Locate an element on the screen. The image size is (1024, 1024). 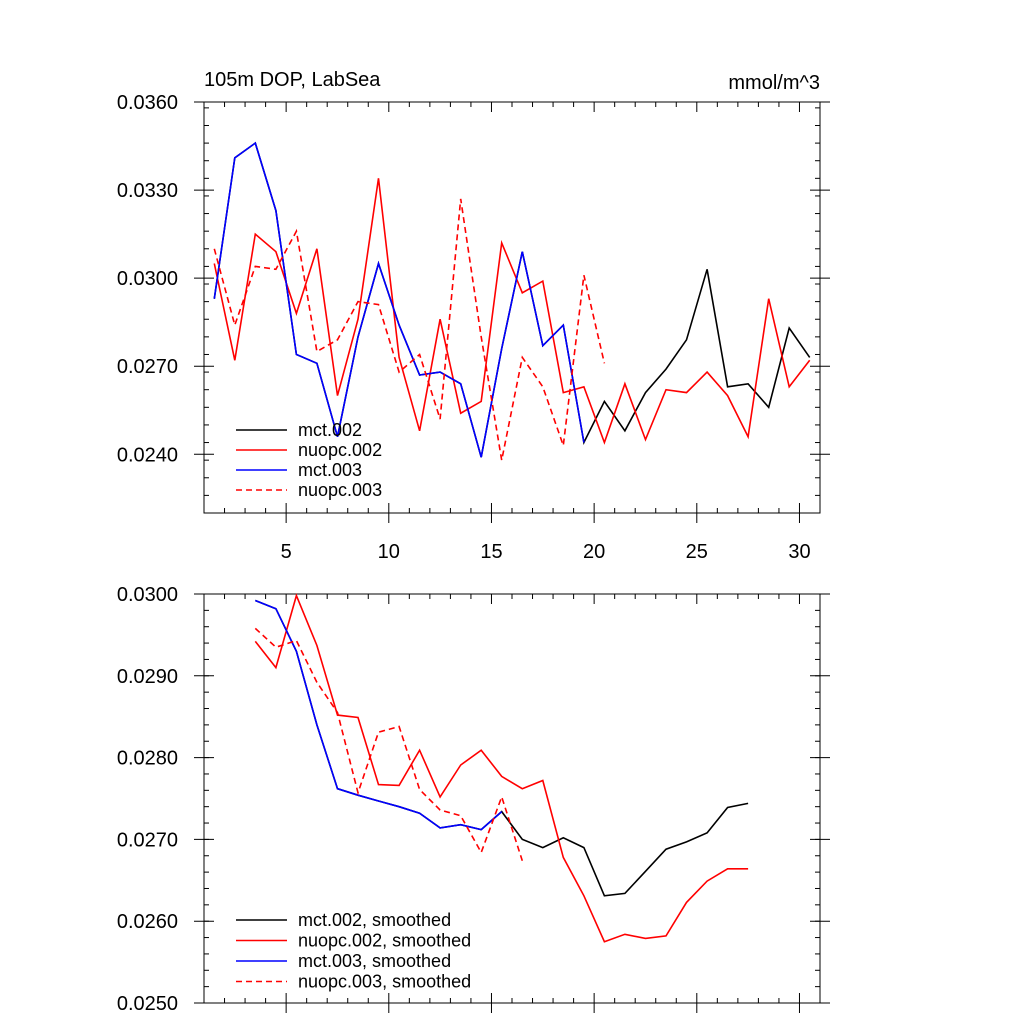
y-tick-label: 0.0260 is located at coordinates (147, 922).